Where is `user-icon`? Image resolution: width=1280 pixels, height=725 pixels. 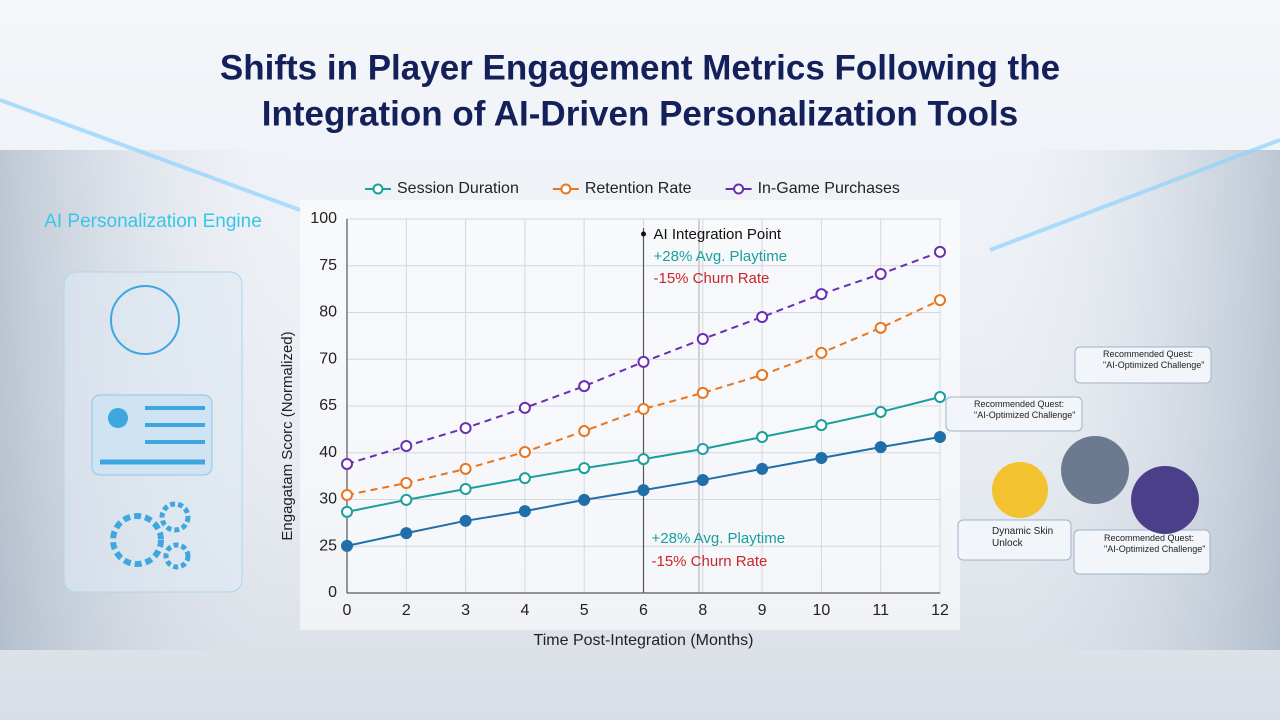 user-icon is located at coordinates (118, 418).